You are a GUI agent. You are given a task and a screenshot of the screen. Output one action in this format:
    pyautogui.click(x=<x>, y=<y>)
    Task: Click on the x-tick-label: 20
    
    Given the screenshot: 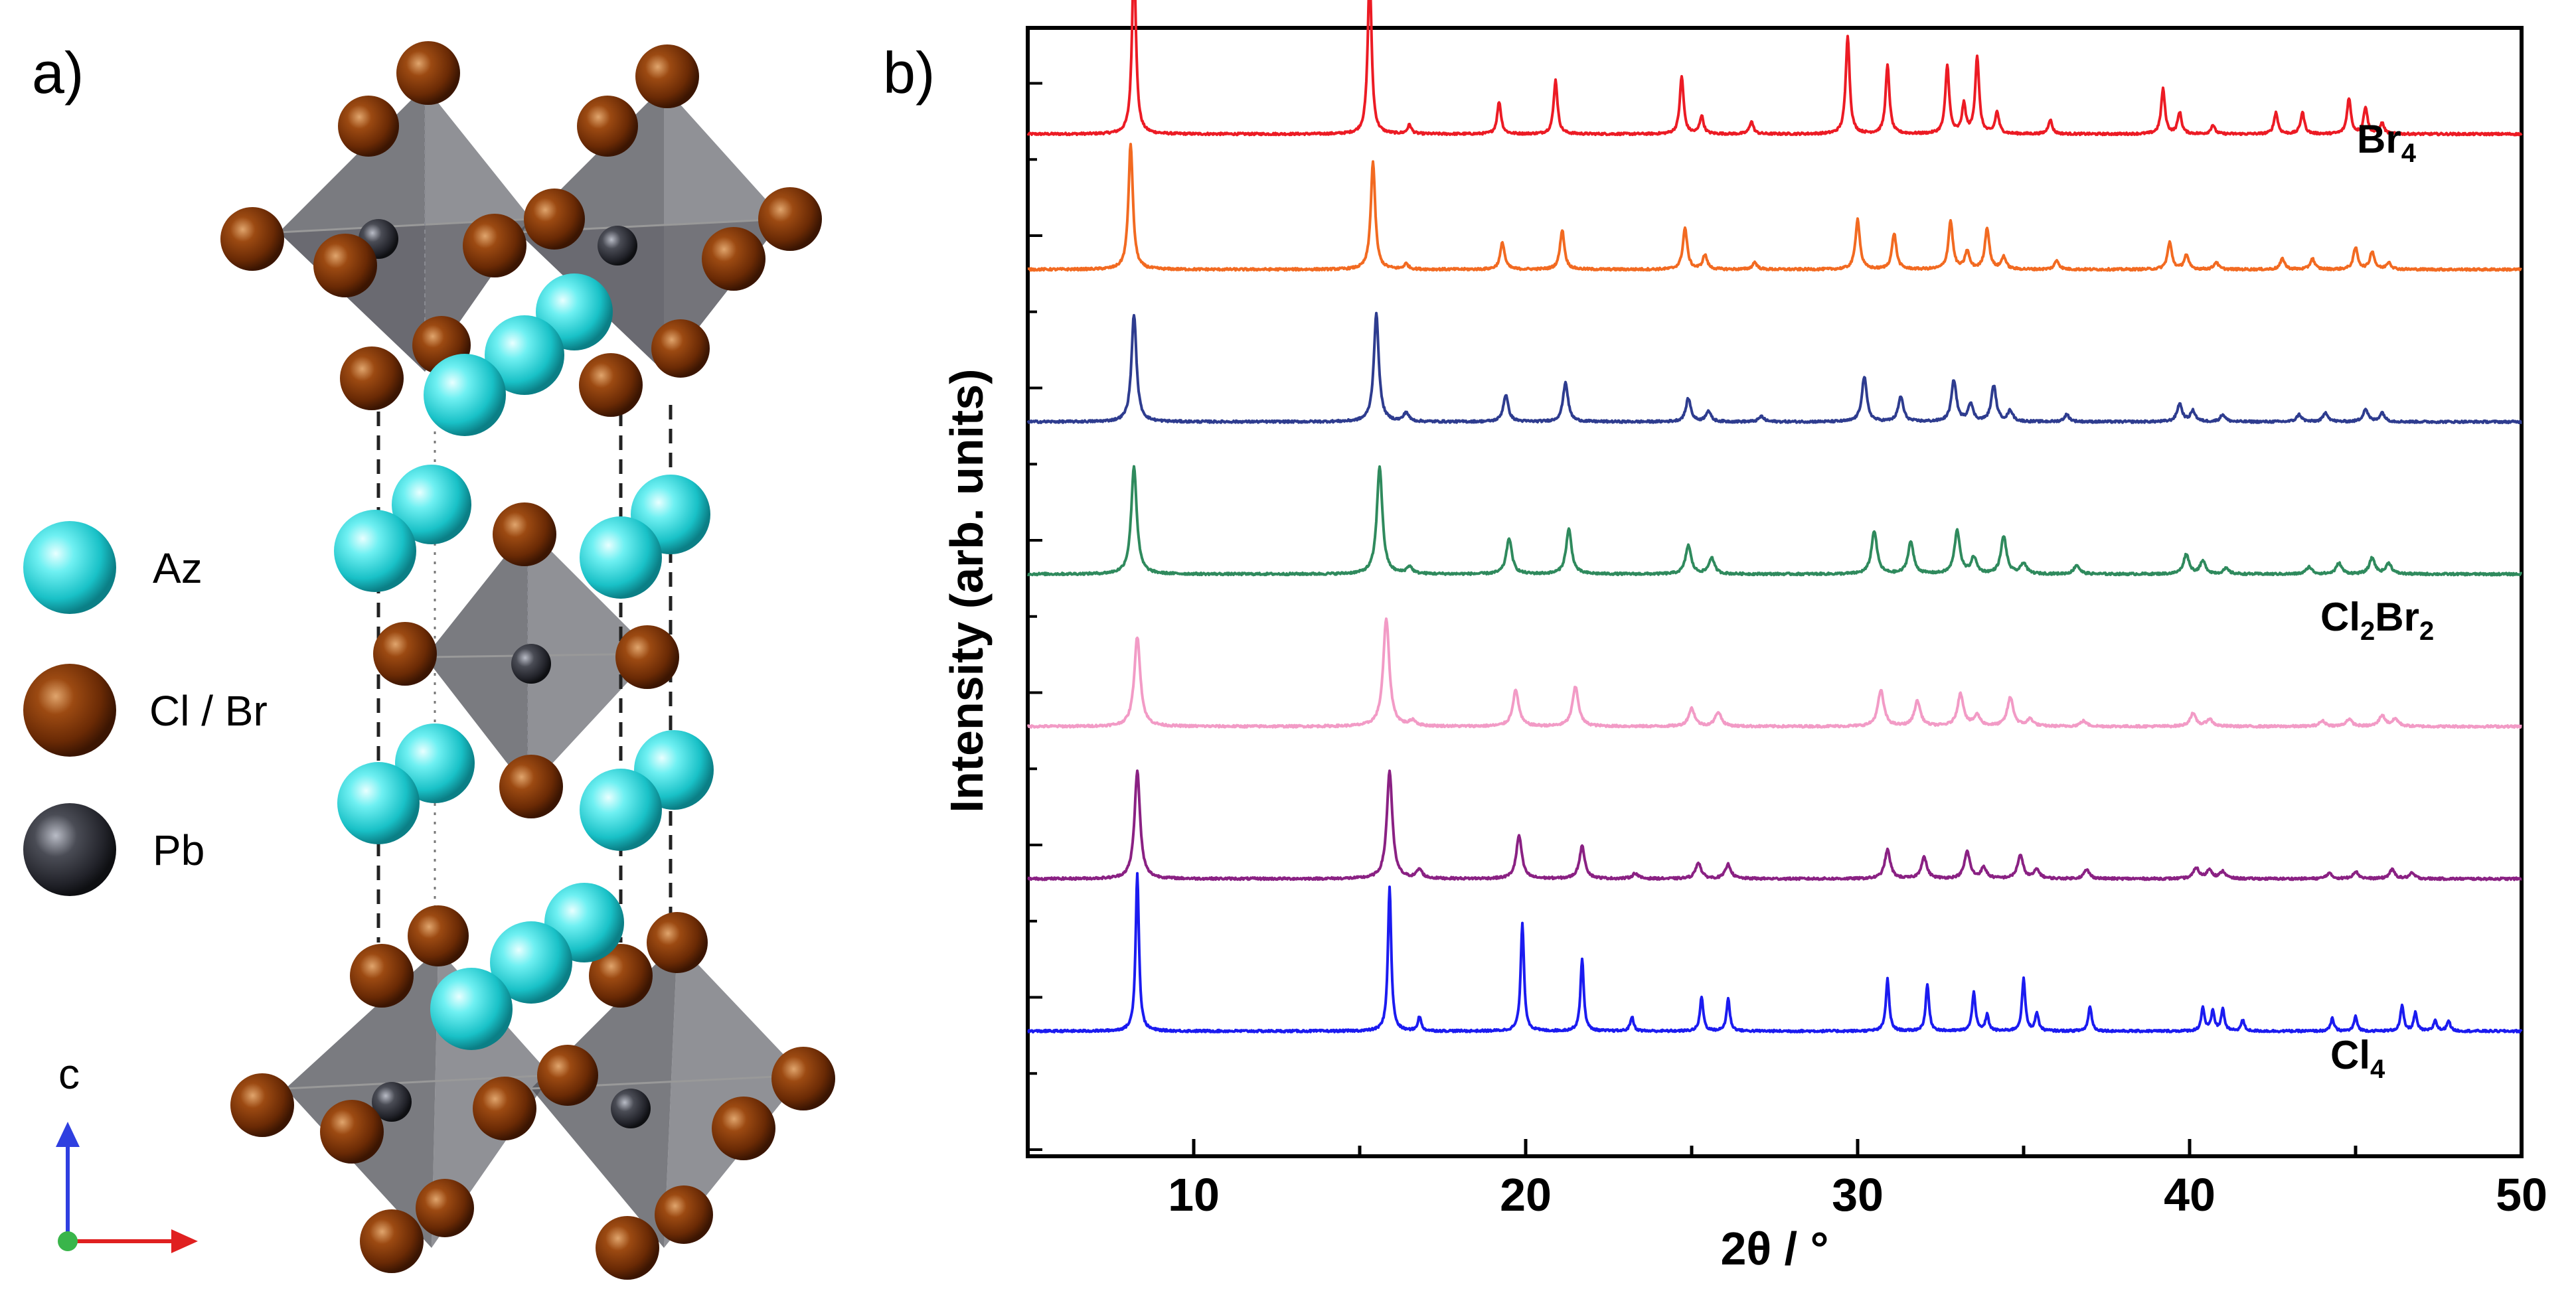 What is the action you would take?
    pyautogui.click(x=1526, y=1195)
    